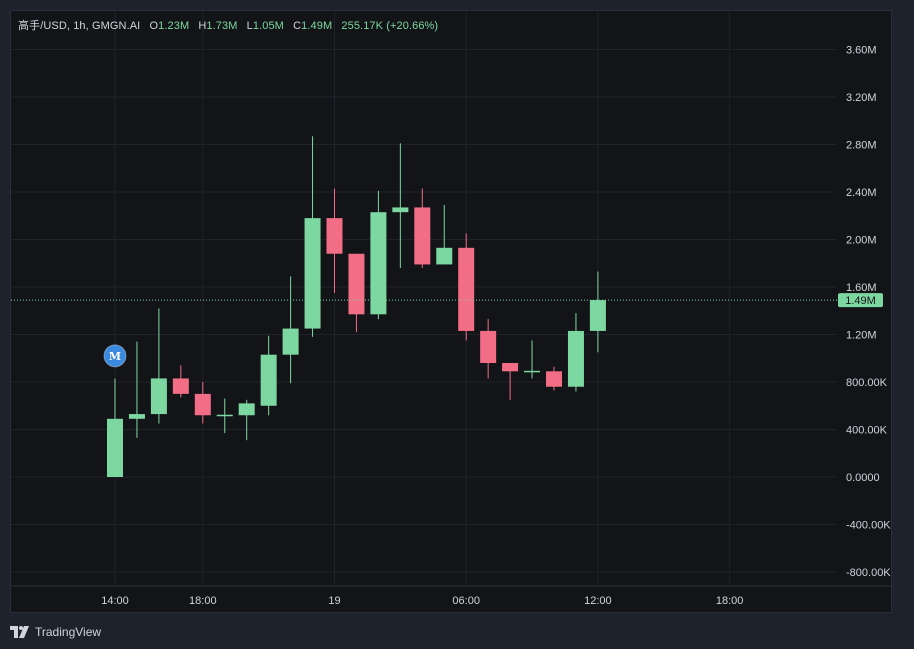  Describe the element at coordinates (412, 26) in the screenshot. I see `legend-change-pct: (+20.66%)` at that location.